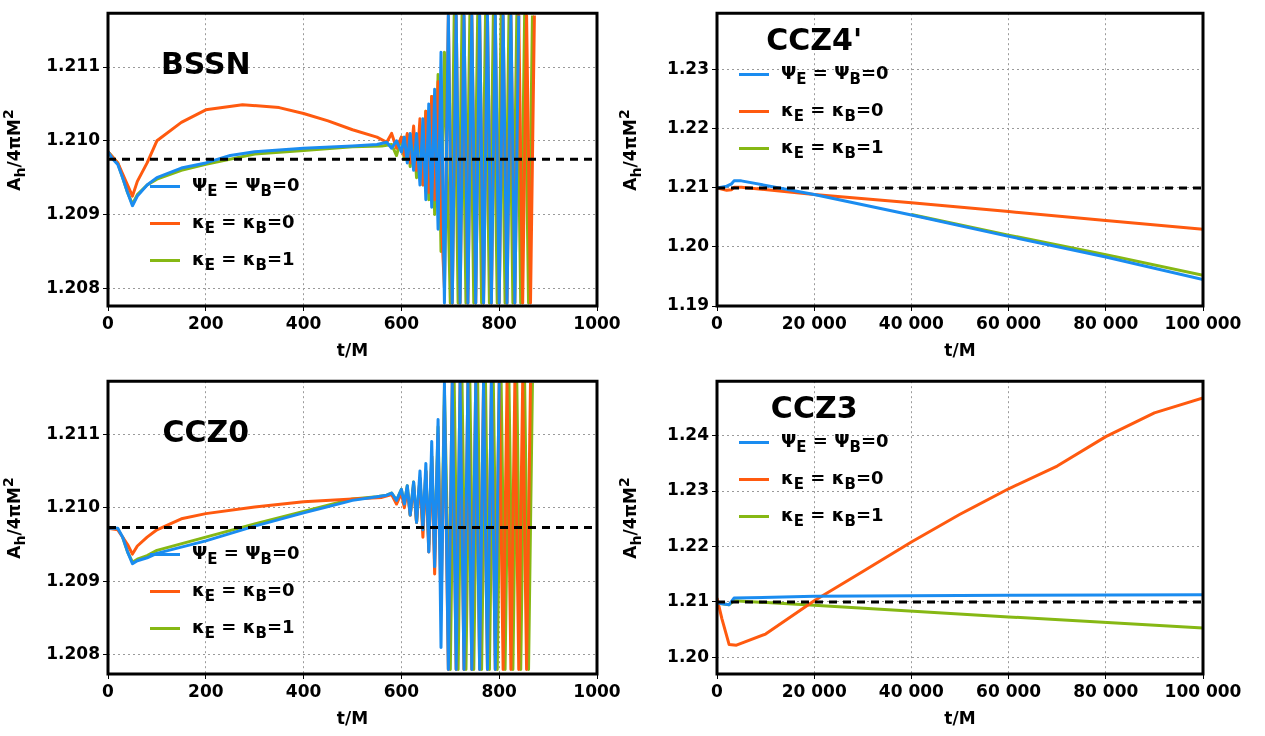 The image size is (1265, 736). What do you see at coordinates (205, 63) in the screenshot?
I see `text: BSSN` at bounding box center [205, 63].